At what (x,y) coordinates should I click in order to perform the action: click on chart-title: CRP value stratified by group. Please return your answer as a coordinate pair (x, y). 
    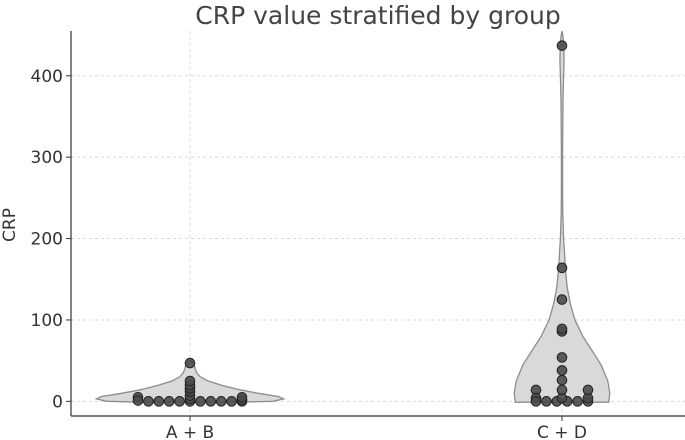
    Looking at the image, I should click on (377, 15).